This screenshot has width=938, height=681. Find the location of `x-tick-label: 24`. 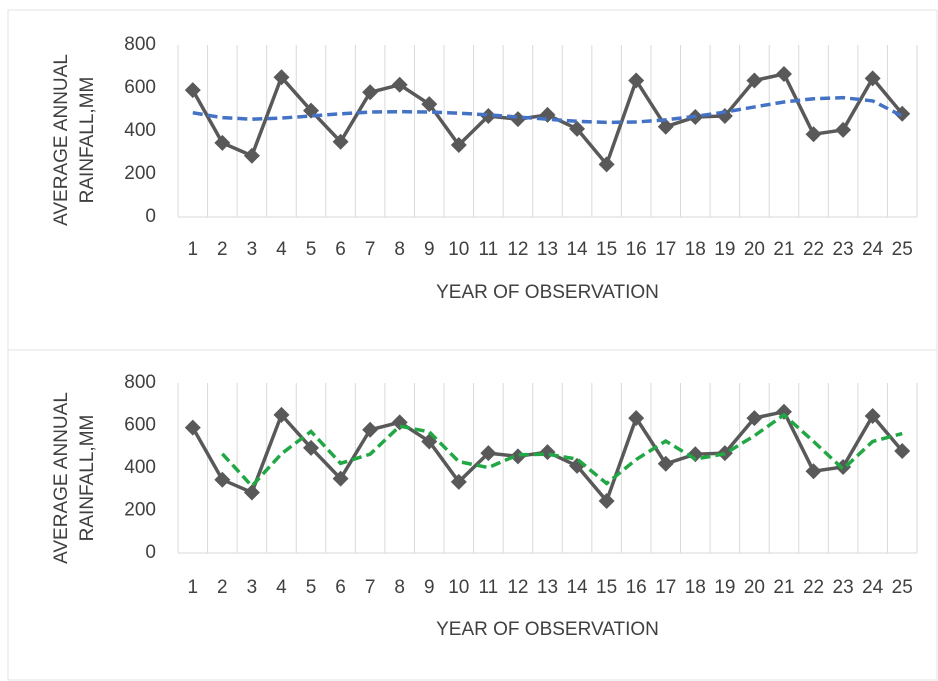

x-tick-label: 24 is located at coordinates (873, 587).